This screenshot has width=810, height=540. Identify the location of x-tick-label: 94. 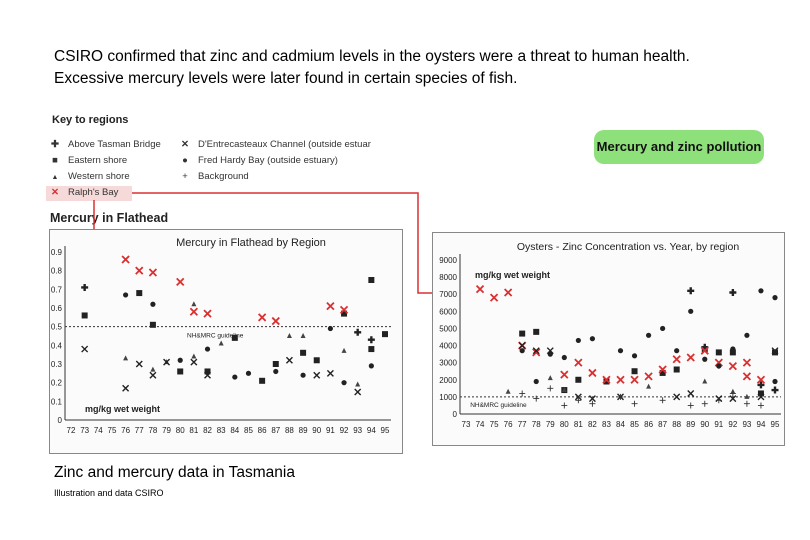
(371, 430).